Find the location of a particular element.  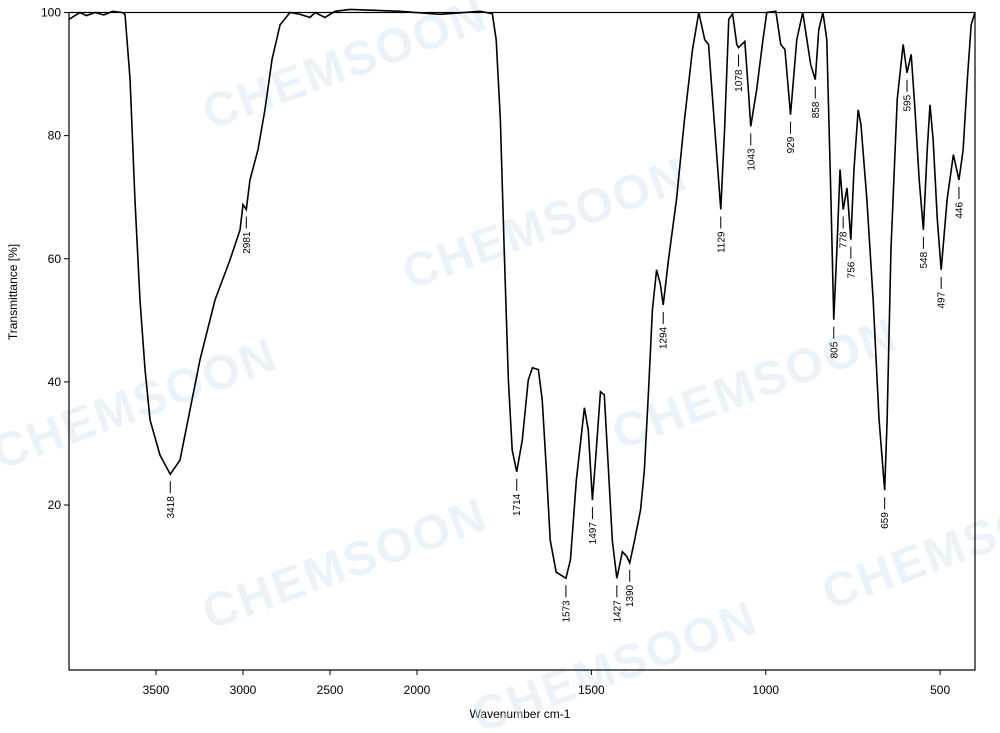

x-tick-label: 1500 is located at coordinates (591, 690).